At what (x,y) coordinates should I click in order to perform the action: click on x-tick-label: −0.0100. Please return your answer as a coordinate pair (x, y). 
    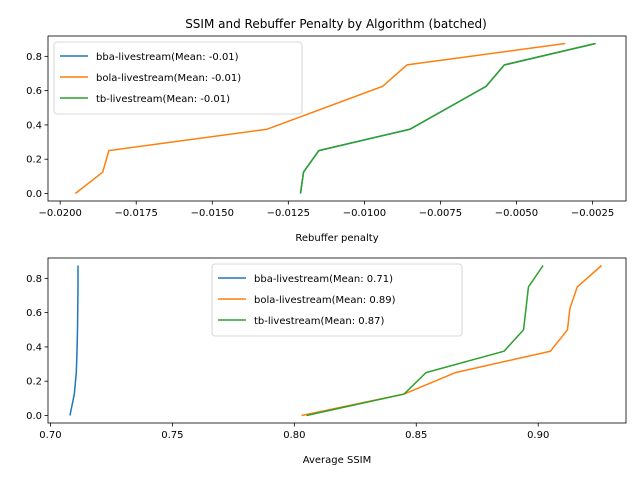
    Looking at the image, I should click on (364, 213).